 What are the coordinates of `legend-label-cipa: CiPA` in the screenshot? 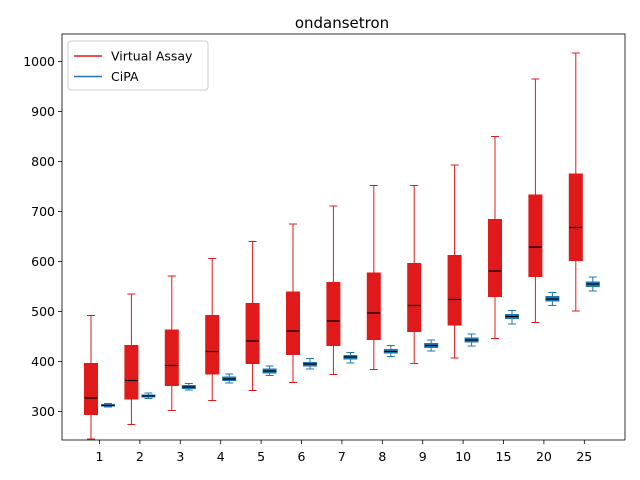 It's located at (125, 76).